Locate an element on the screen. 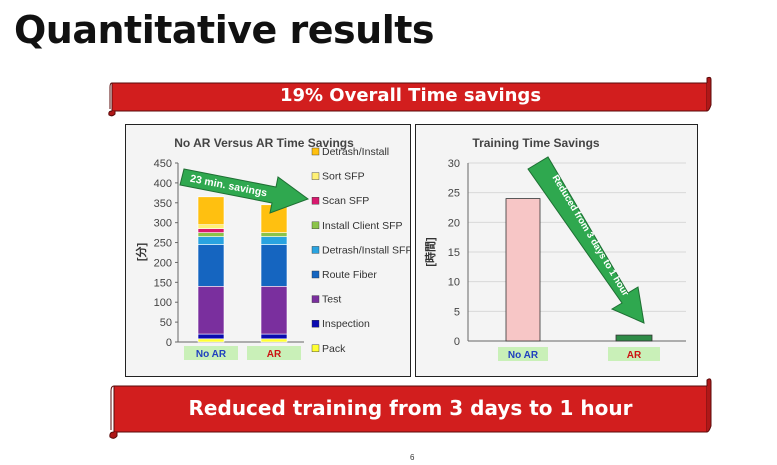  chart1-legend-label: Scan SFP is located at coordinates (345, 201).